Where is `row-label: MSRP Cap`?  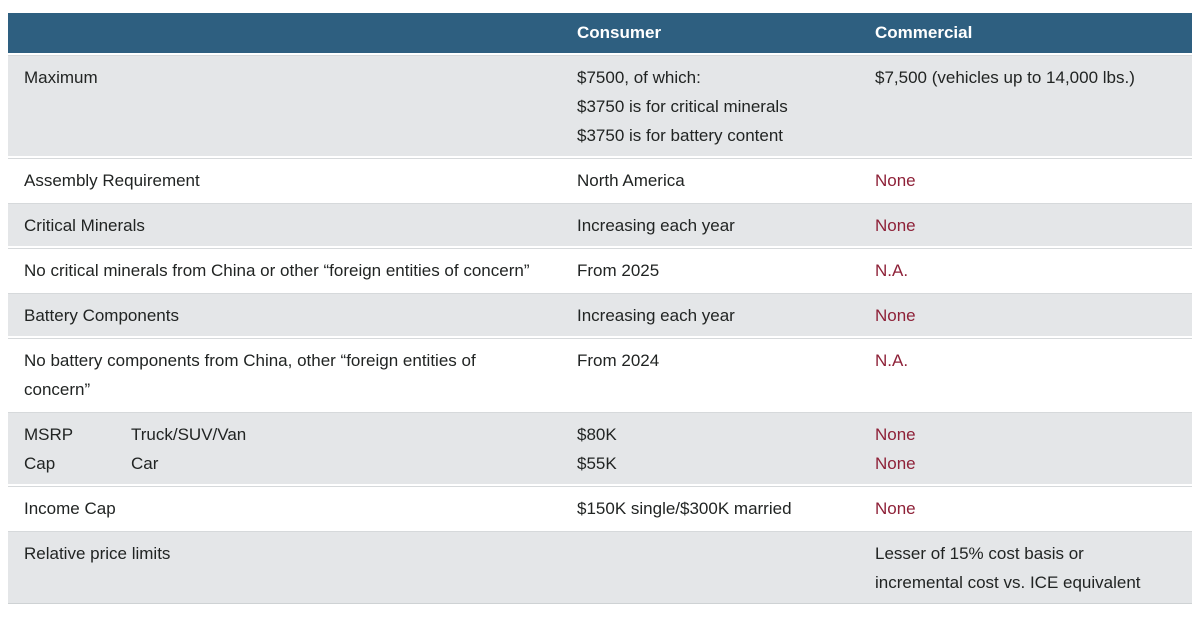 row-label: MSRP Cap is located at coordinates (48, 449).